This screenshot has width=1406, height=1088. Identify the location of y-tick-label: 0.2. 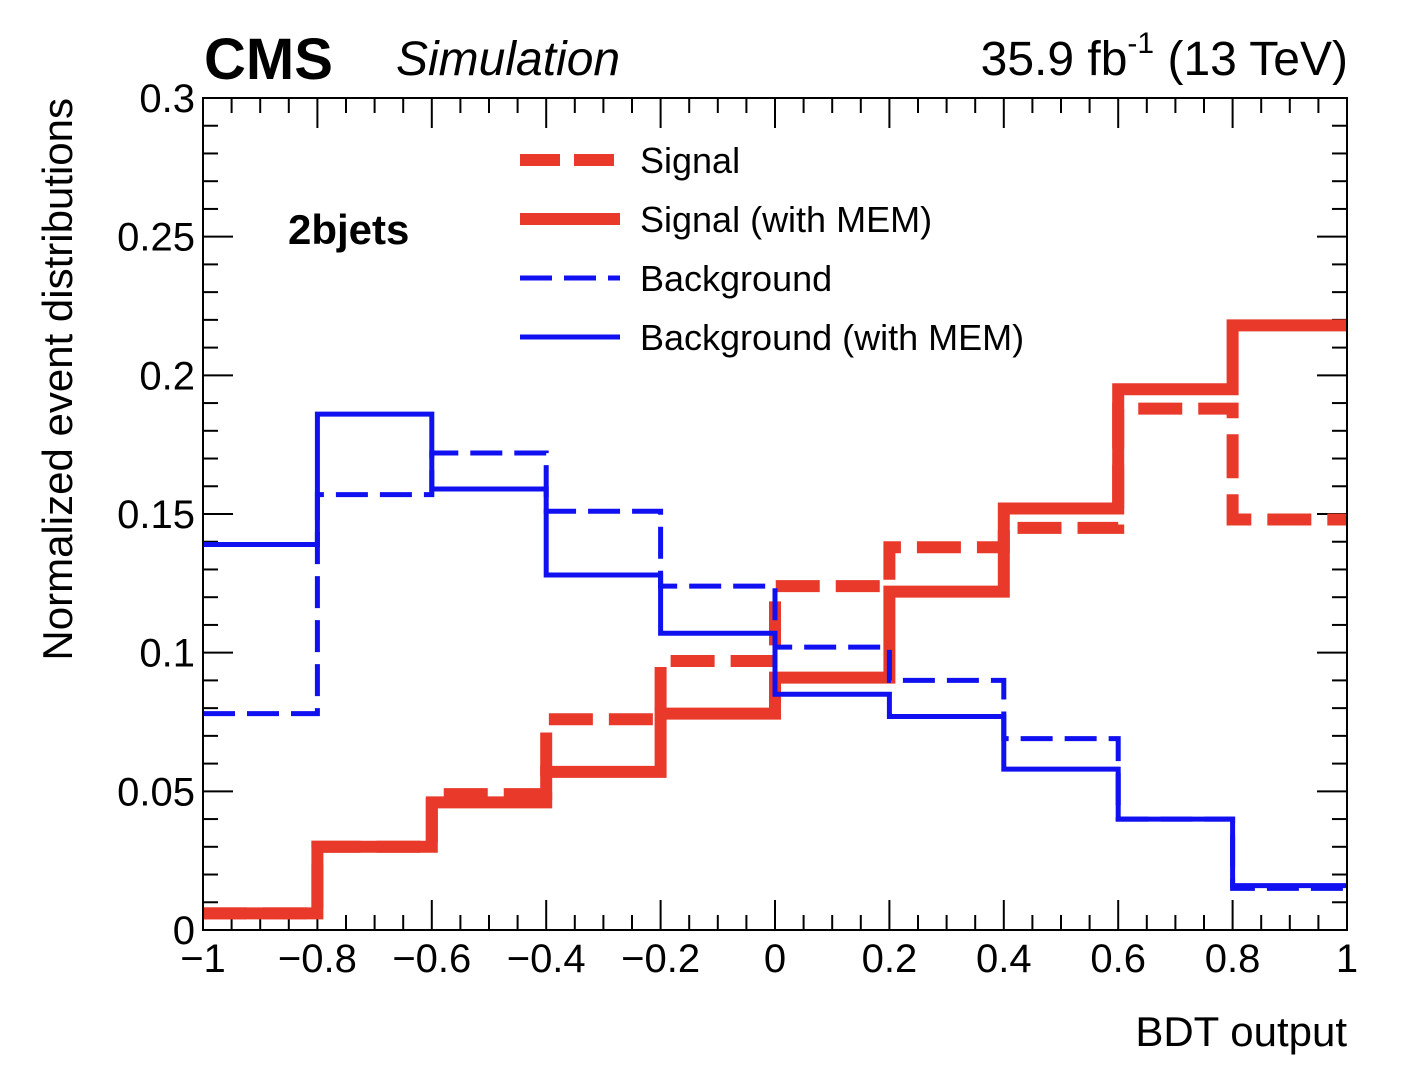
(167, 376).